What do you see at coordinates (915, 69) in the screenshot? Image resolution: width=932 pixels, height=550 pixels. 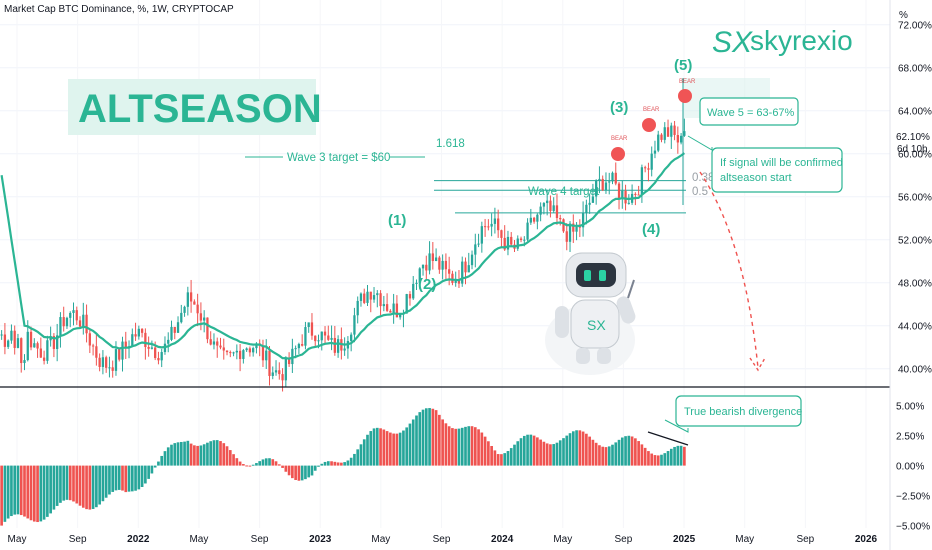 I see `price-tick-label: 68.00%` at bounding box center [915, 69].